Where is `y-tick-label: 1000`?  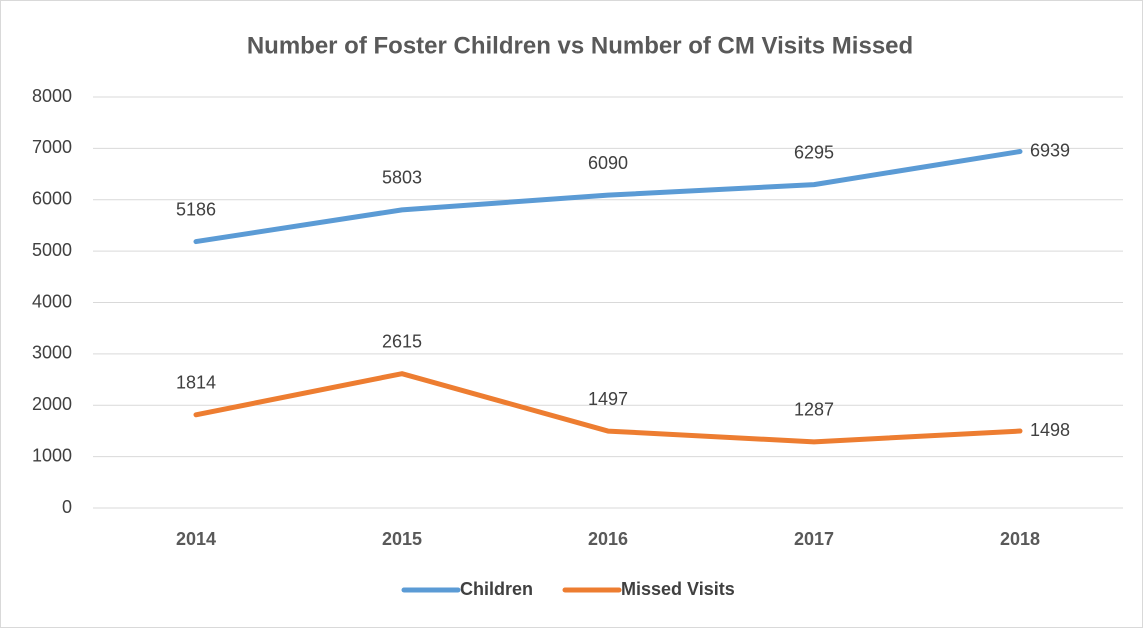
y-tick-label: 1000 is located at coordinates (52, 455).